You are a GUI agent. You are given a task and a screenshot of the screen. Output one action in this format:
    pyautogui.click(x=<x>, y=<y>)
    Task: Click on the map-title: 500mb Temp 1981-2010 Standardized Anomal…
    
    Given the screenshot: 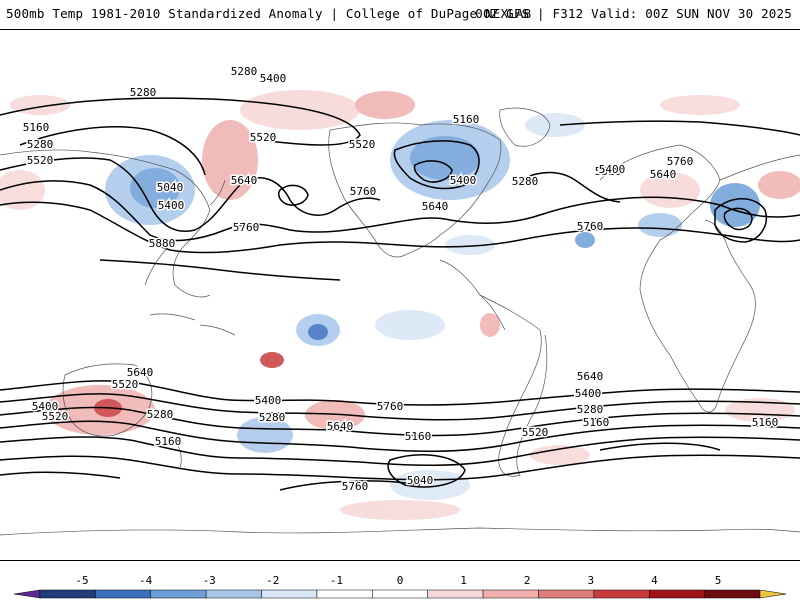 What is the action you would take?
    pyautogui.click(x=269, y=13)
    